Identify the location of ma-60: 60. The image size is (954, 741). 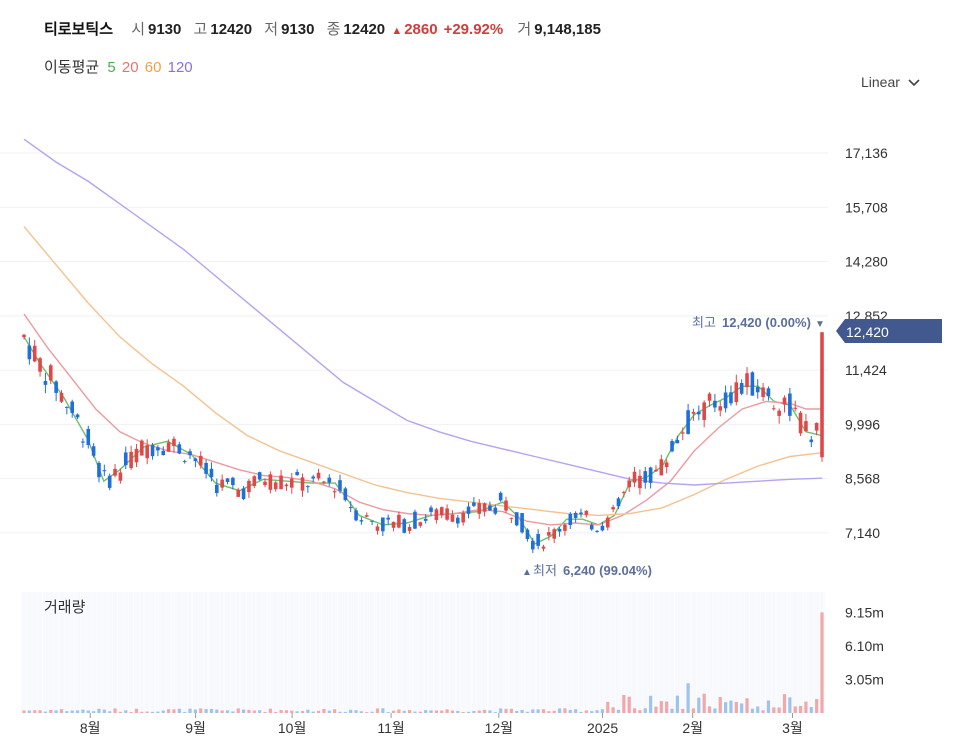
(153, 67).